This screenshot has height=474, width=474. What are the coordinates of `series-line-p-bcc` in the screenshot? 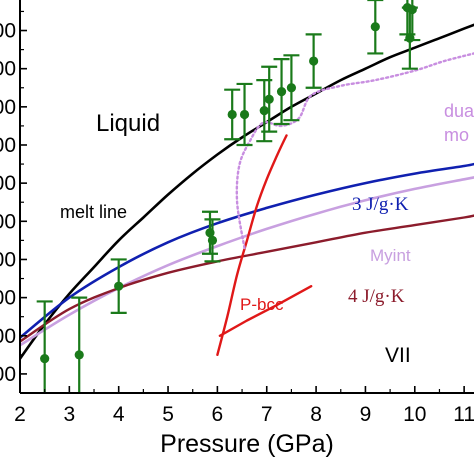 It's located at (252, 245).